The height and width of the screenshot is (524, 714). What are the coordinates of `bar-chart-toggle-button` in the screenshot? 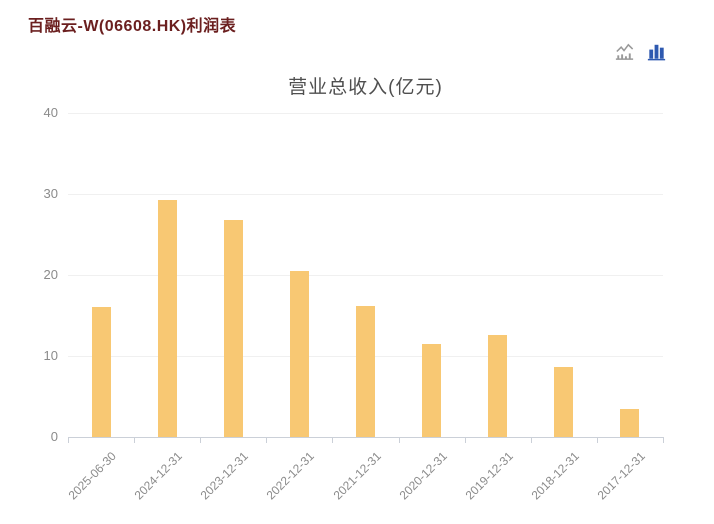 It's located at (656, 51).